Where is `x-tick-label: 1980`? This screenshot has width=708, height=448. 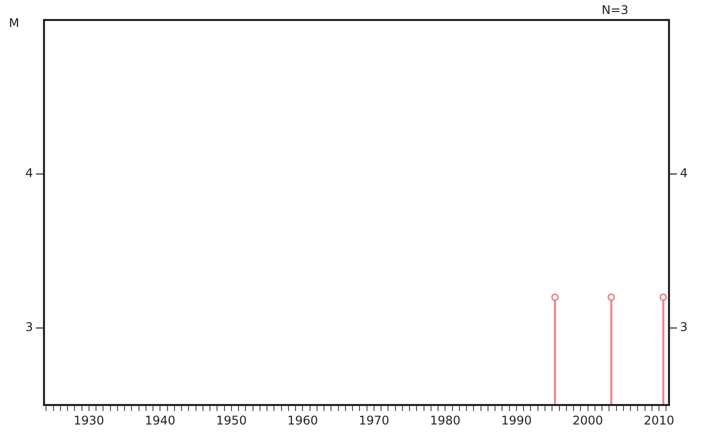
x-tick-label: 1980 is located at coordinates (445, 420).